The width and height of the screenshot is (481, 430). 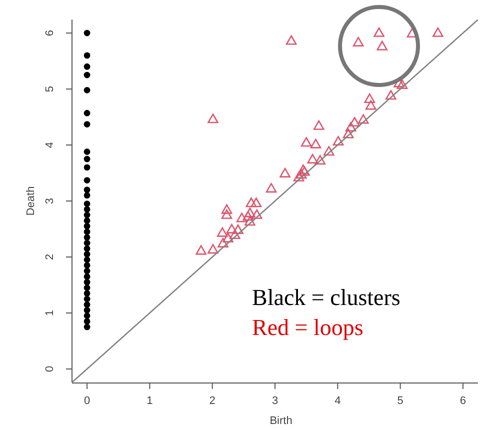 I want to click on x-tick-label: 1, so click(x=149, y=401).